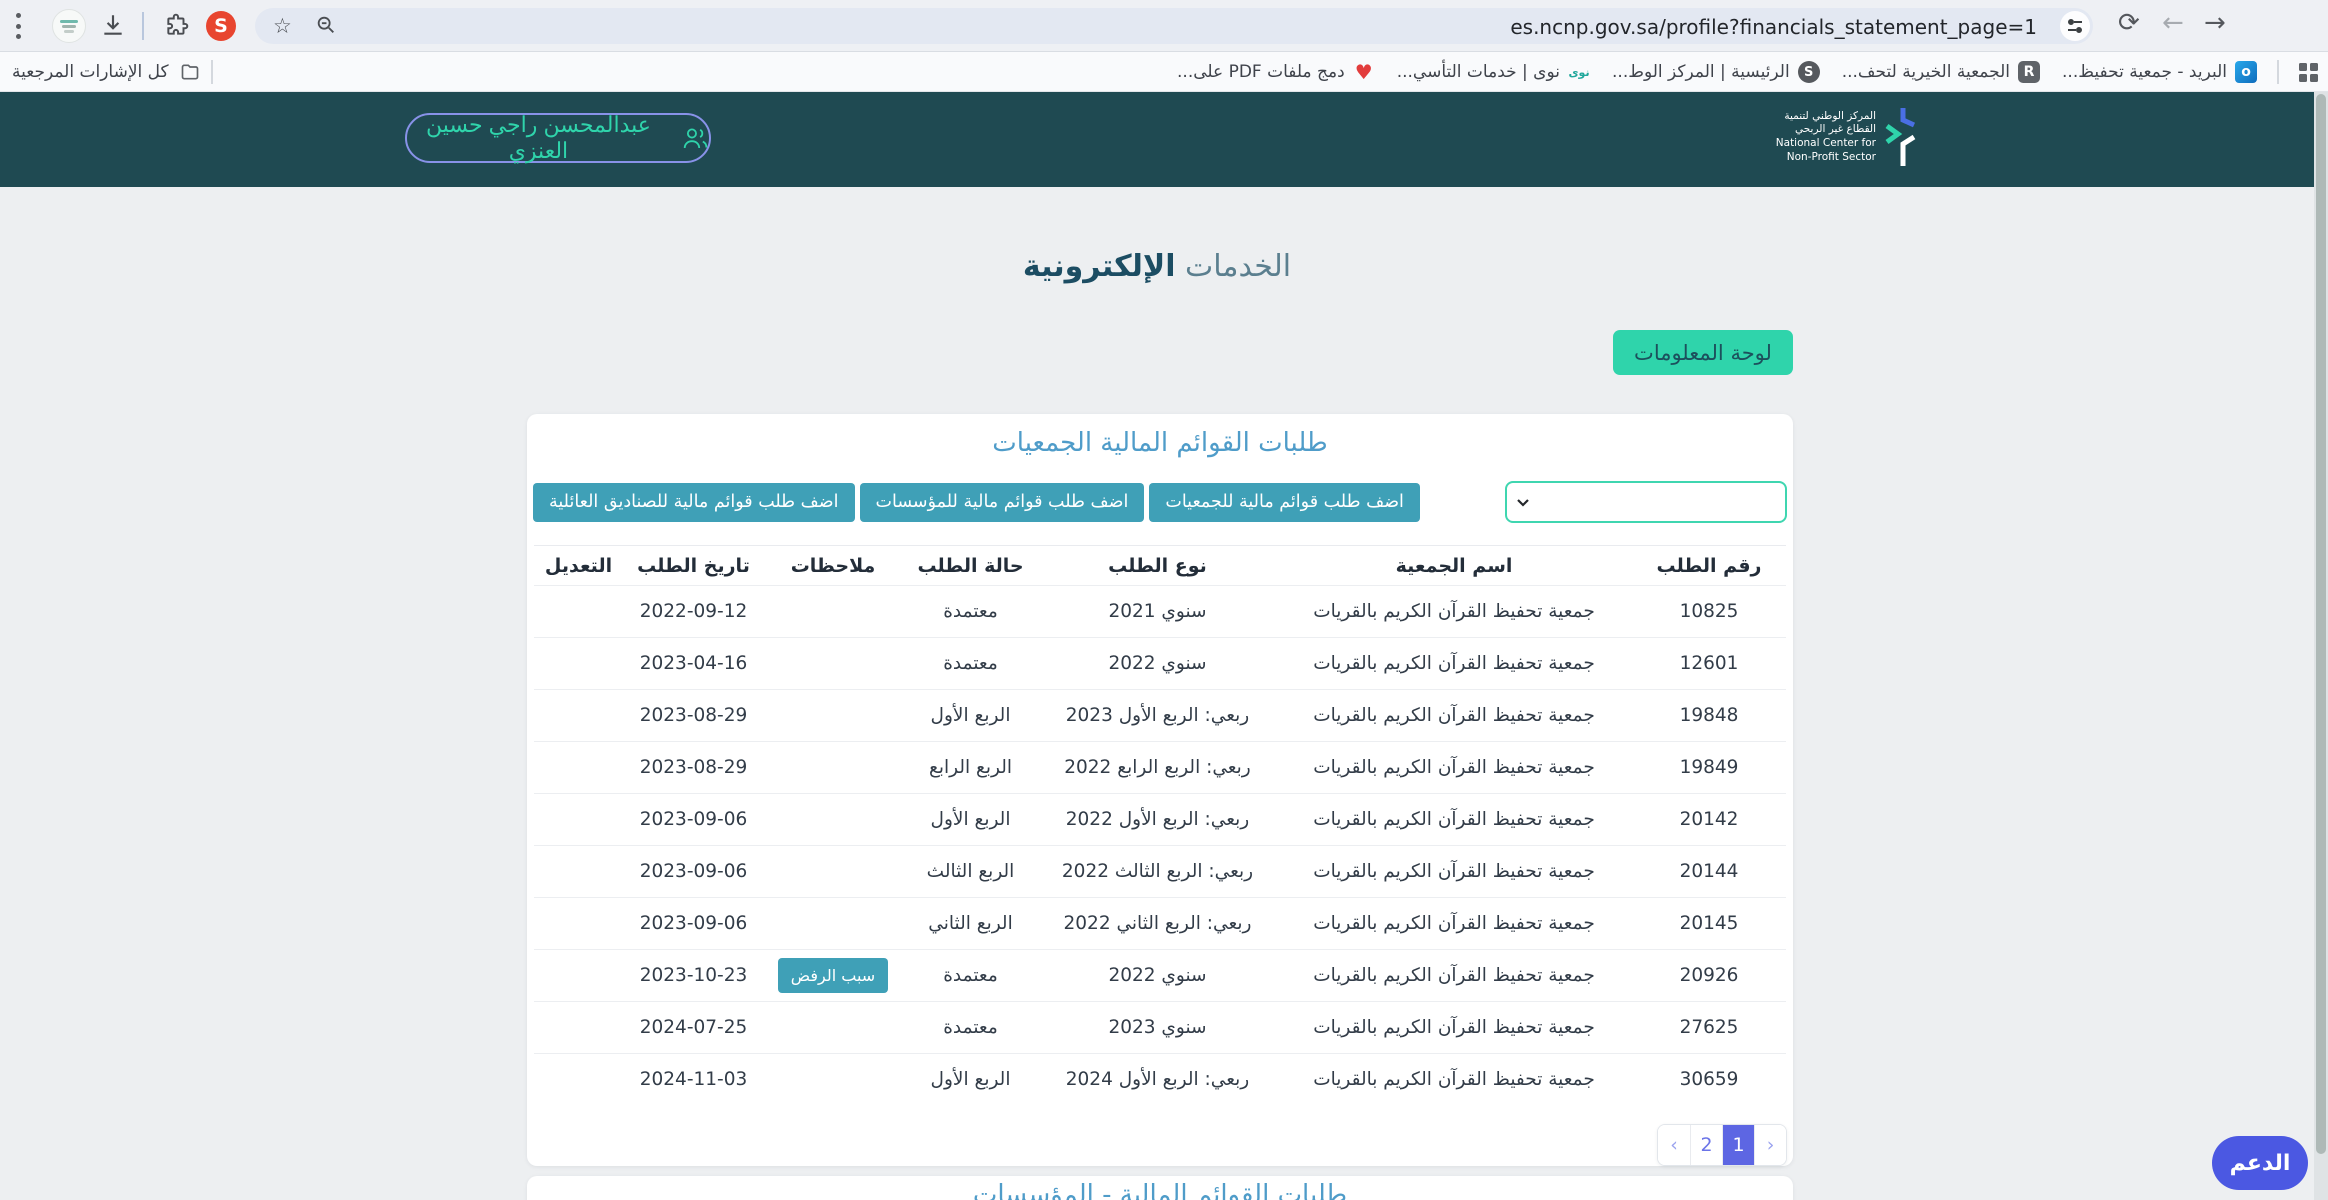  I want to click on chevron-down-icon, so click(1523, 503).